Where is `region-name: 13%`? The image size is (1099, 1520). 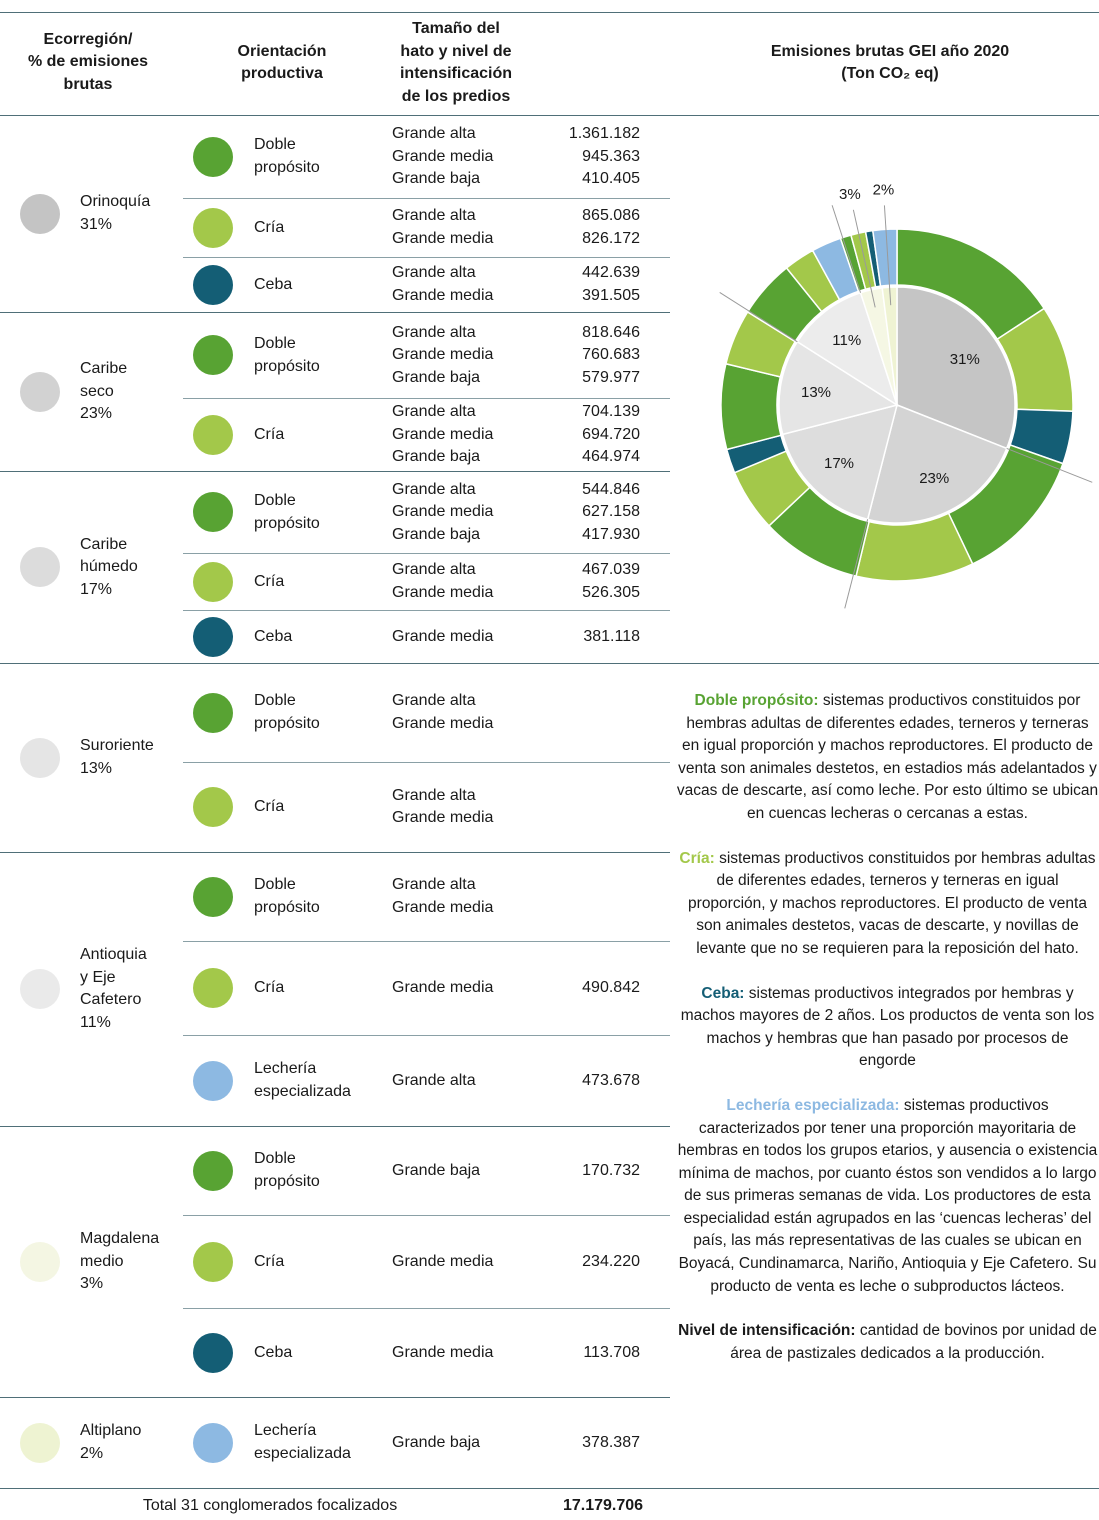
region-name: 13% is located at coordinates (96, 768).